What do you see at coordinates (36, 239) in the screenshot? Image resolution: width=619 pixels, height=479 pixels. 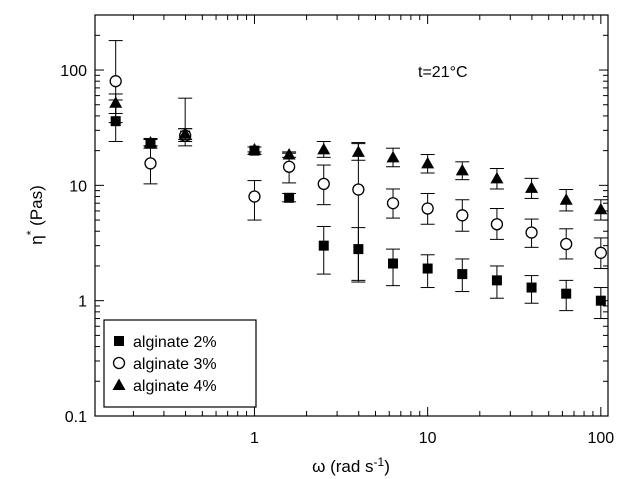 I see `y-axis-title-main: η` at bounding box center [36, 239].